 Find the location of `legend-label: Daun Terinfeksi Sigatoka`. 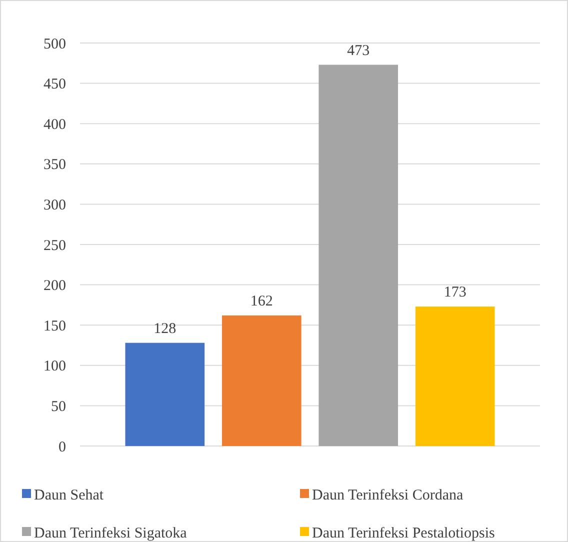

legend-label: Daun Terinfeksi Sigatoka is located at coordinates (111, 533).